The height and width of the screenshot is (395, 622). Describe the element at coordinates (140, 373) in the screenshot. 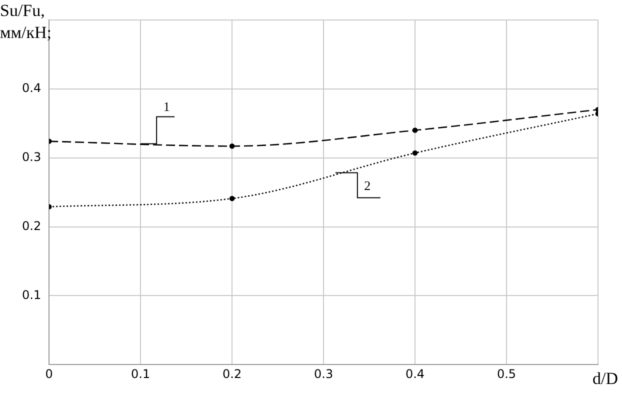

I see `x-tick-label: 0.1` at that location.